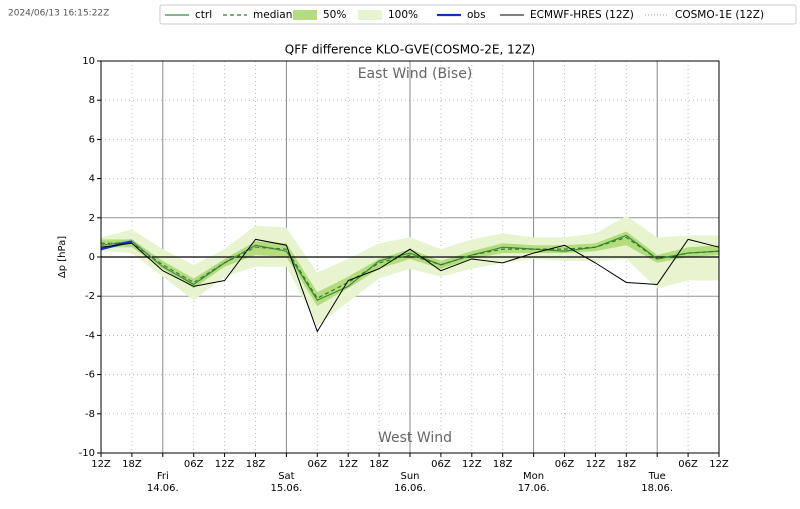 The width and height of the screenshot is (800, 509). Describe the element at coordinates (415, 438) in the screenshot. I see `annotation: West Wind` at that location.